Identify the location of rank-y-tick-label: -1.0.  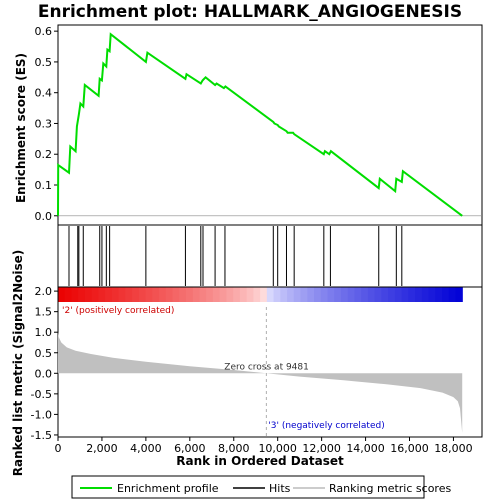
(41, 414).